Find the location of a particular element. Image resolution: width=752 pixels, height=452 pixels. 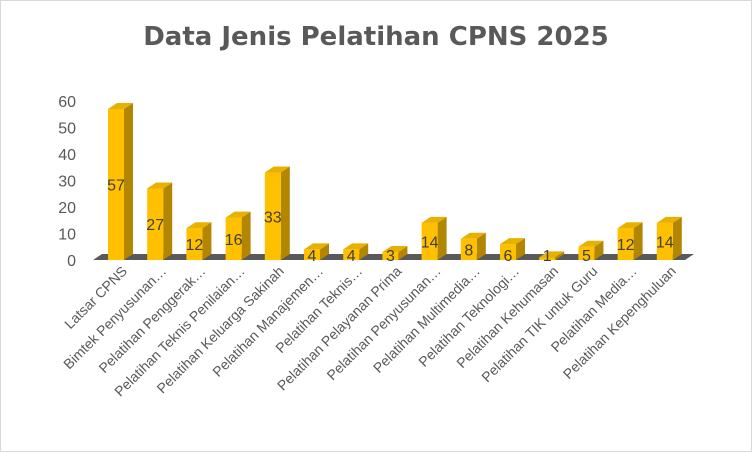

y-tick-label: 30 is located at coordinates (67, 182).